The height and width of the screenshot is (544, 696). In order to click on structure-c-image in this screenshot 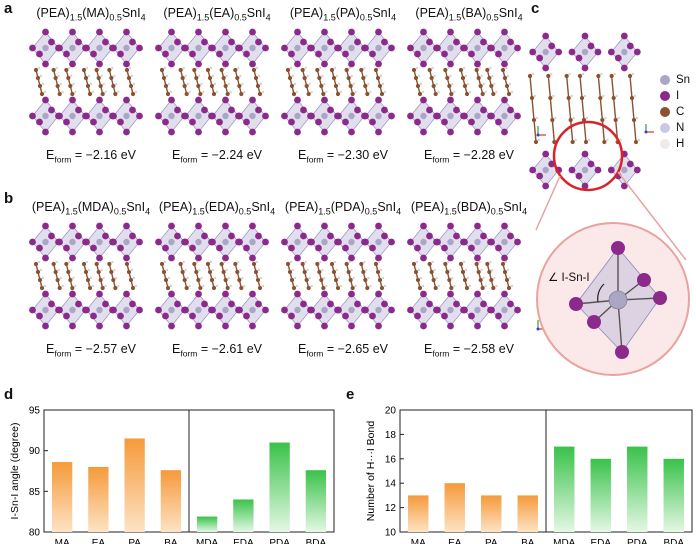, I will do `click(590, 111)`.